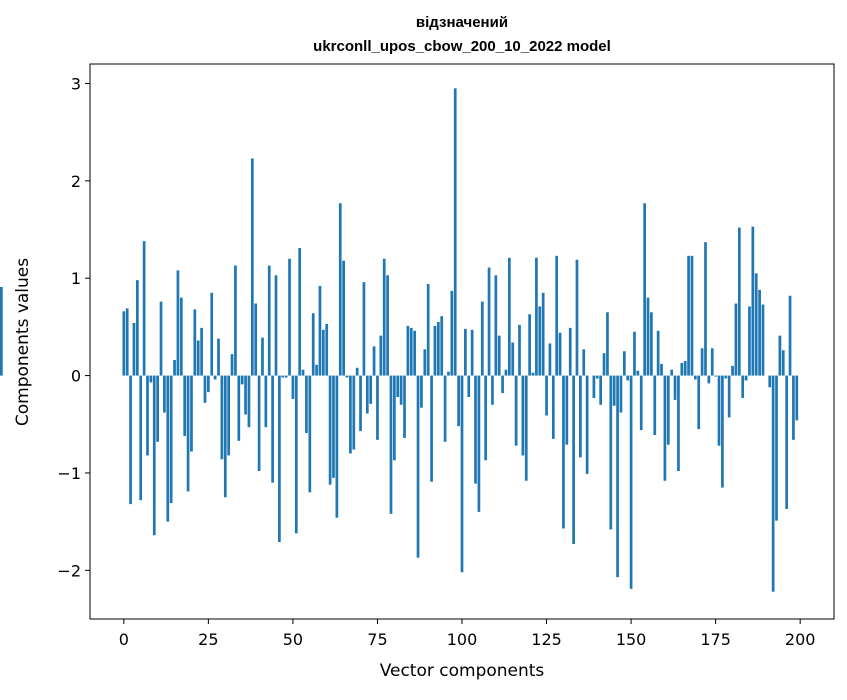 The width and height of the screenshot is (847, 700). What do you see at coordinates (208, 639) in the screenshot?
I see `x-tick-label-25: 25` at bounding box center [208, 639].